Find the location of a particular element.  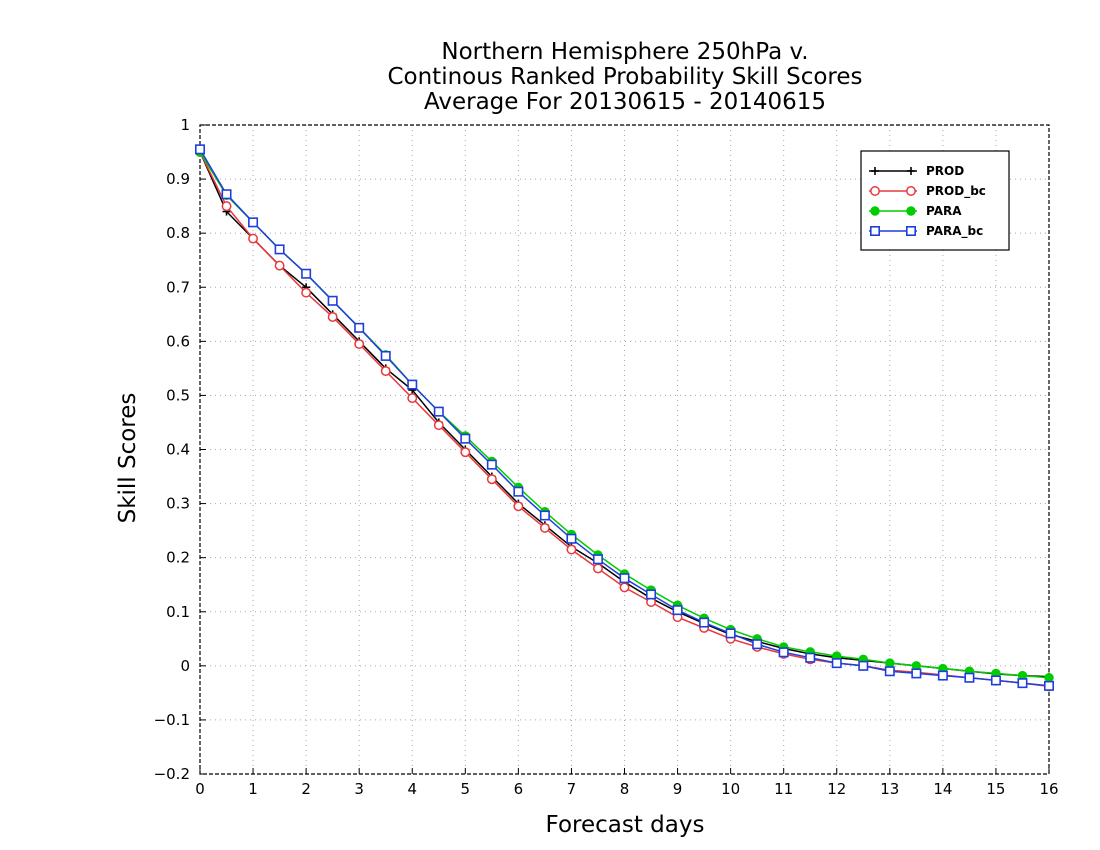

x-axis: 0 1 2 3 4 5 6 7 8 9 10 11 12 13 14 15 16 is located at coordinates (627, 783).